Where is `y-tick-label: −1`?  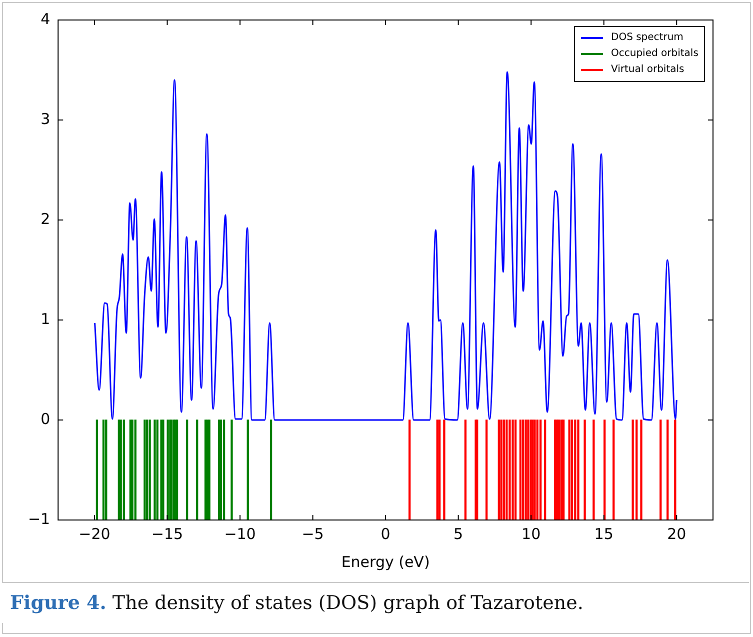 y-tick-label: −1 is located at coordinates (39, 519).